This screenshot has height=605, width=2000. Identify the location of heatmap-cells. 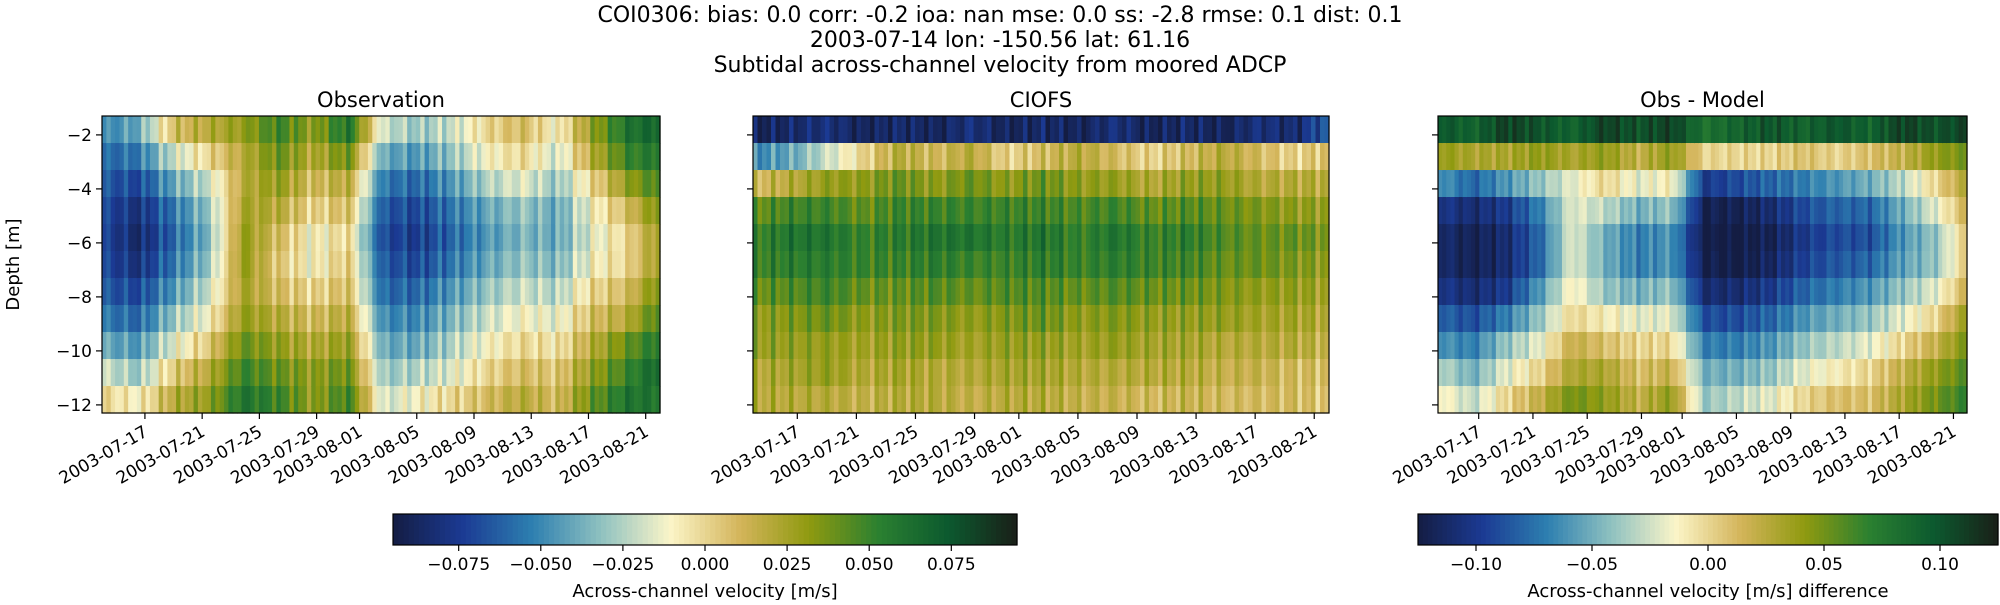
(1703, 265).